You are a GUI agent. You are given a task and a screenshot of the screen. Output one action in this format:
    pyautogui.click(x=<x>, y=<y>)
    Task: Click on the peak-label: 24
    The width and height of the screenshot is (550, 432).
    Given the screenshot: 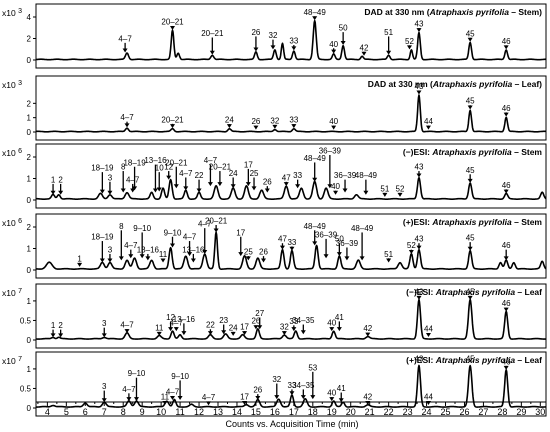 What is the action you would take?
    pyautogui.click(x=233, y=327)
    